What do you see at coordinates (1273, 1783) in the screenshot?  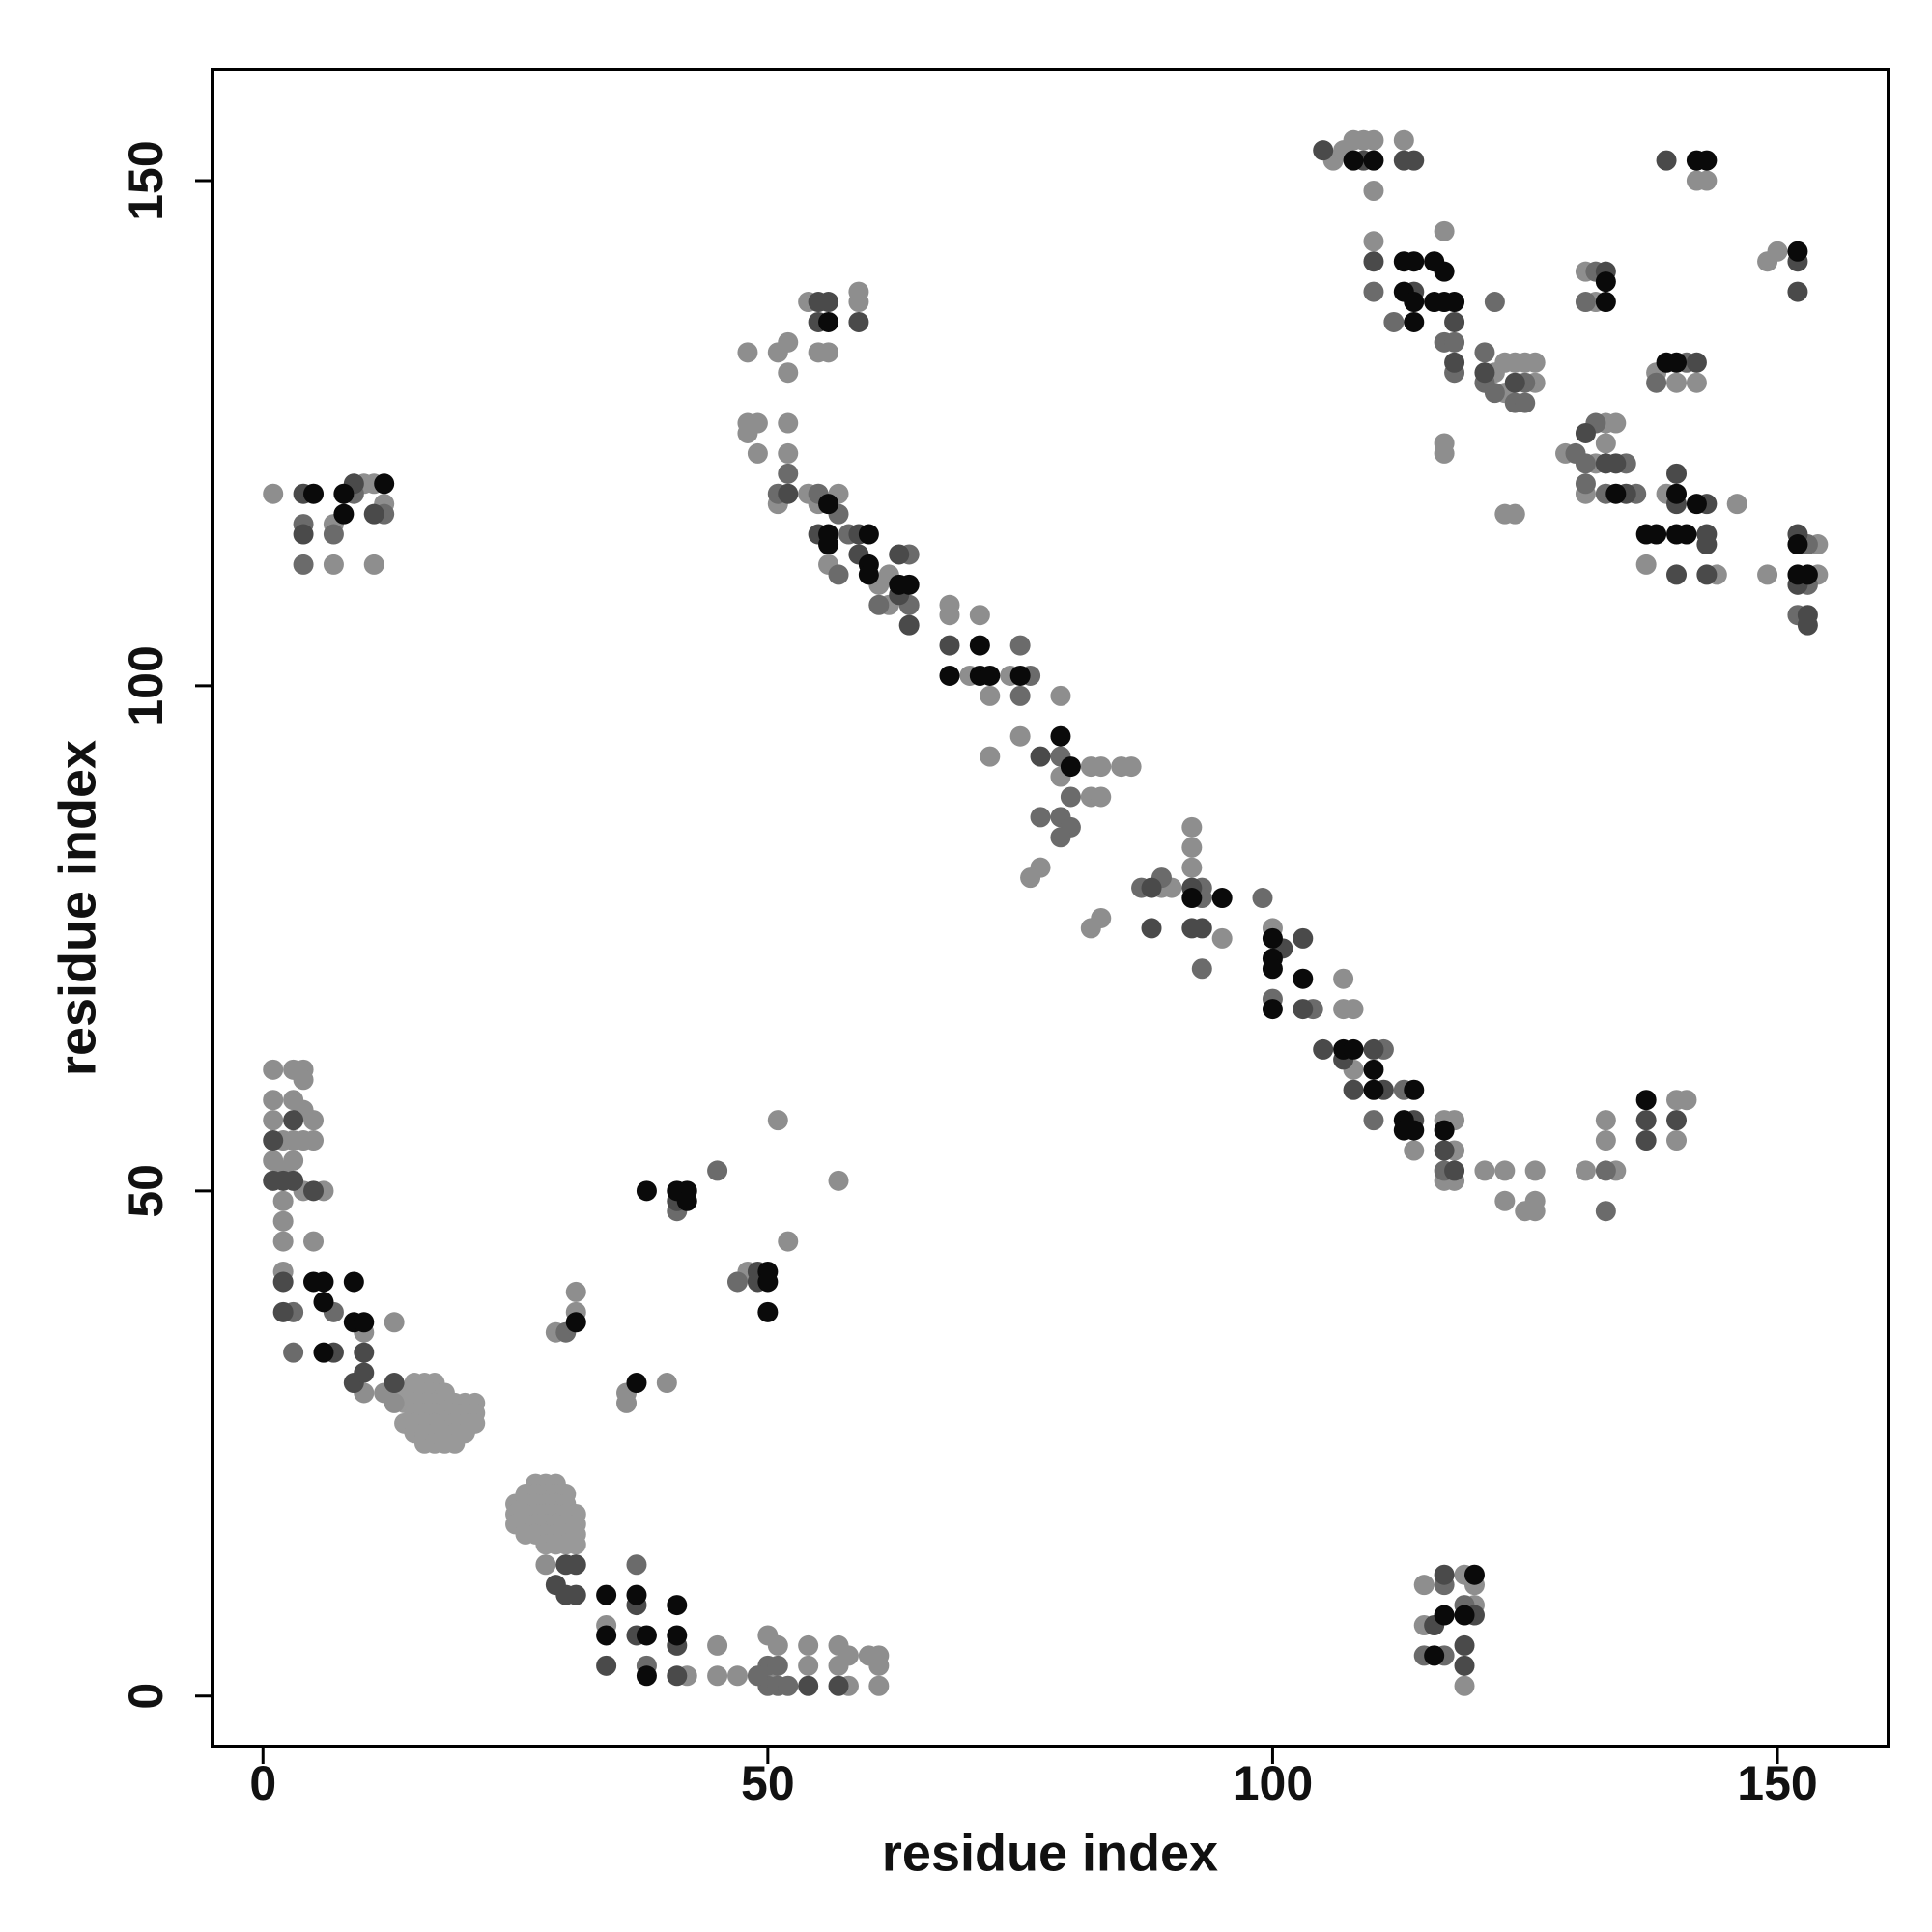 I see `x-tick-label: 100` at bounding box center [1273, 1783].